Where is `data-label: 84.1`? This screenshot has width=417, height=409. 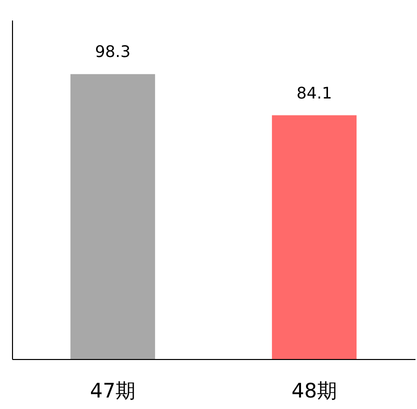 data-label: 84.1 is located at coordinates (314, 92).